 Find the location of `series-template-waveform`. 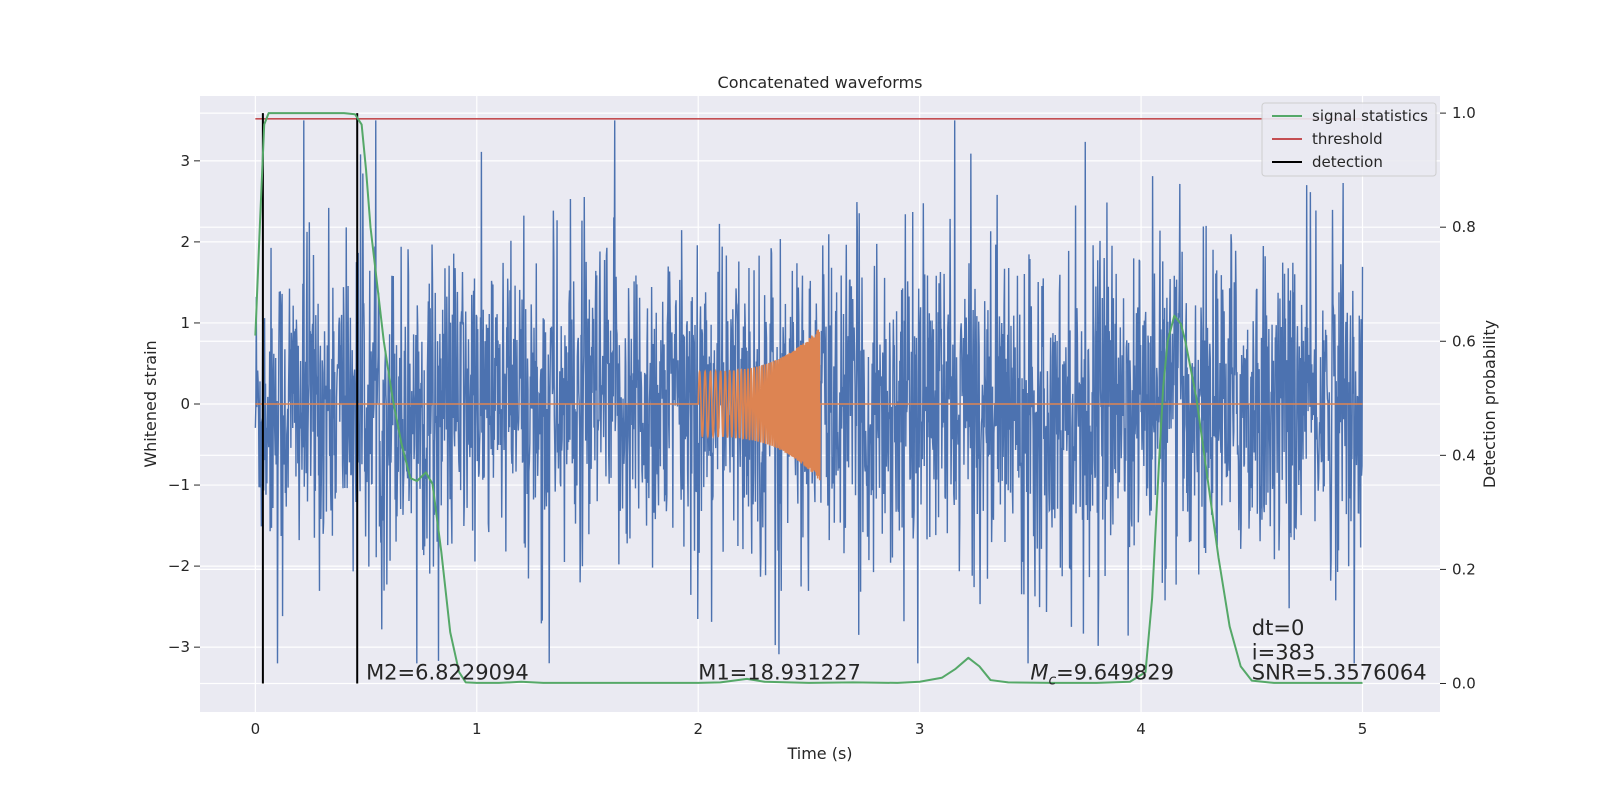

series-template-waveform is located at coordinates (809, 405).